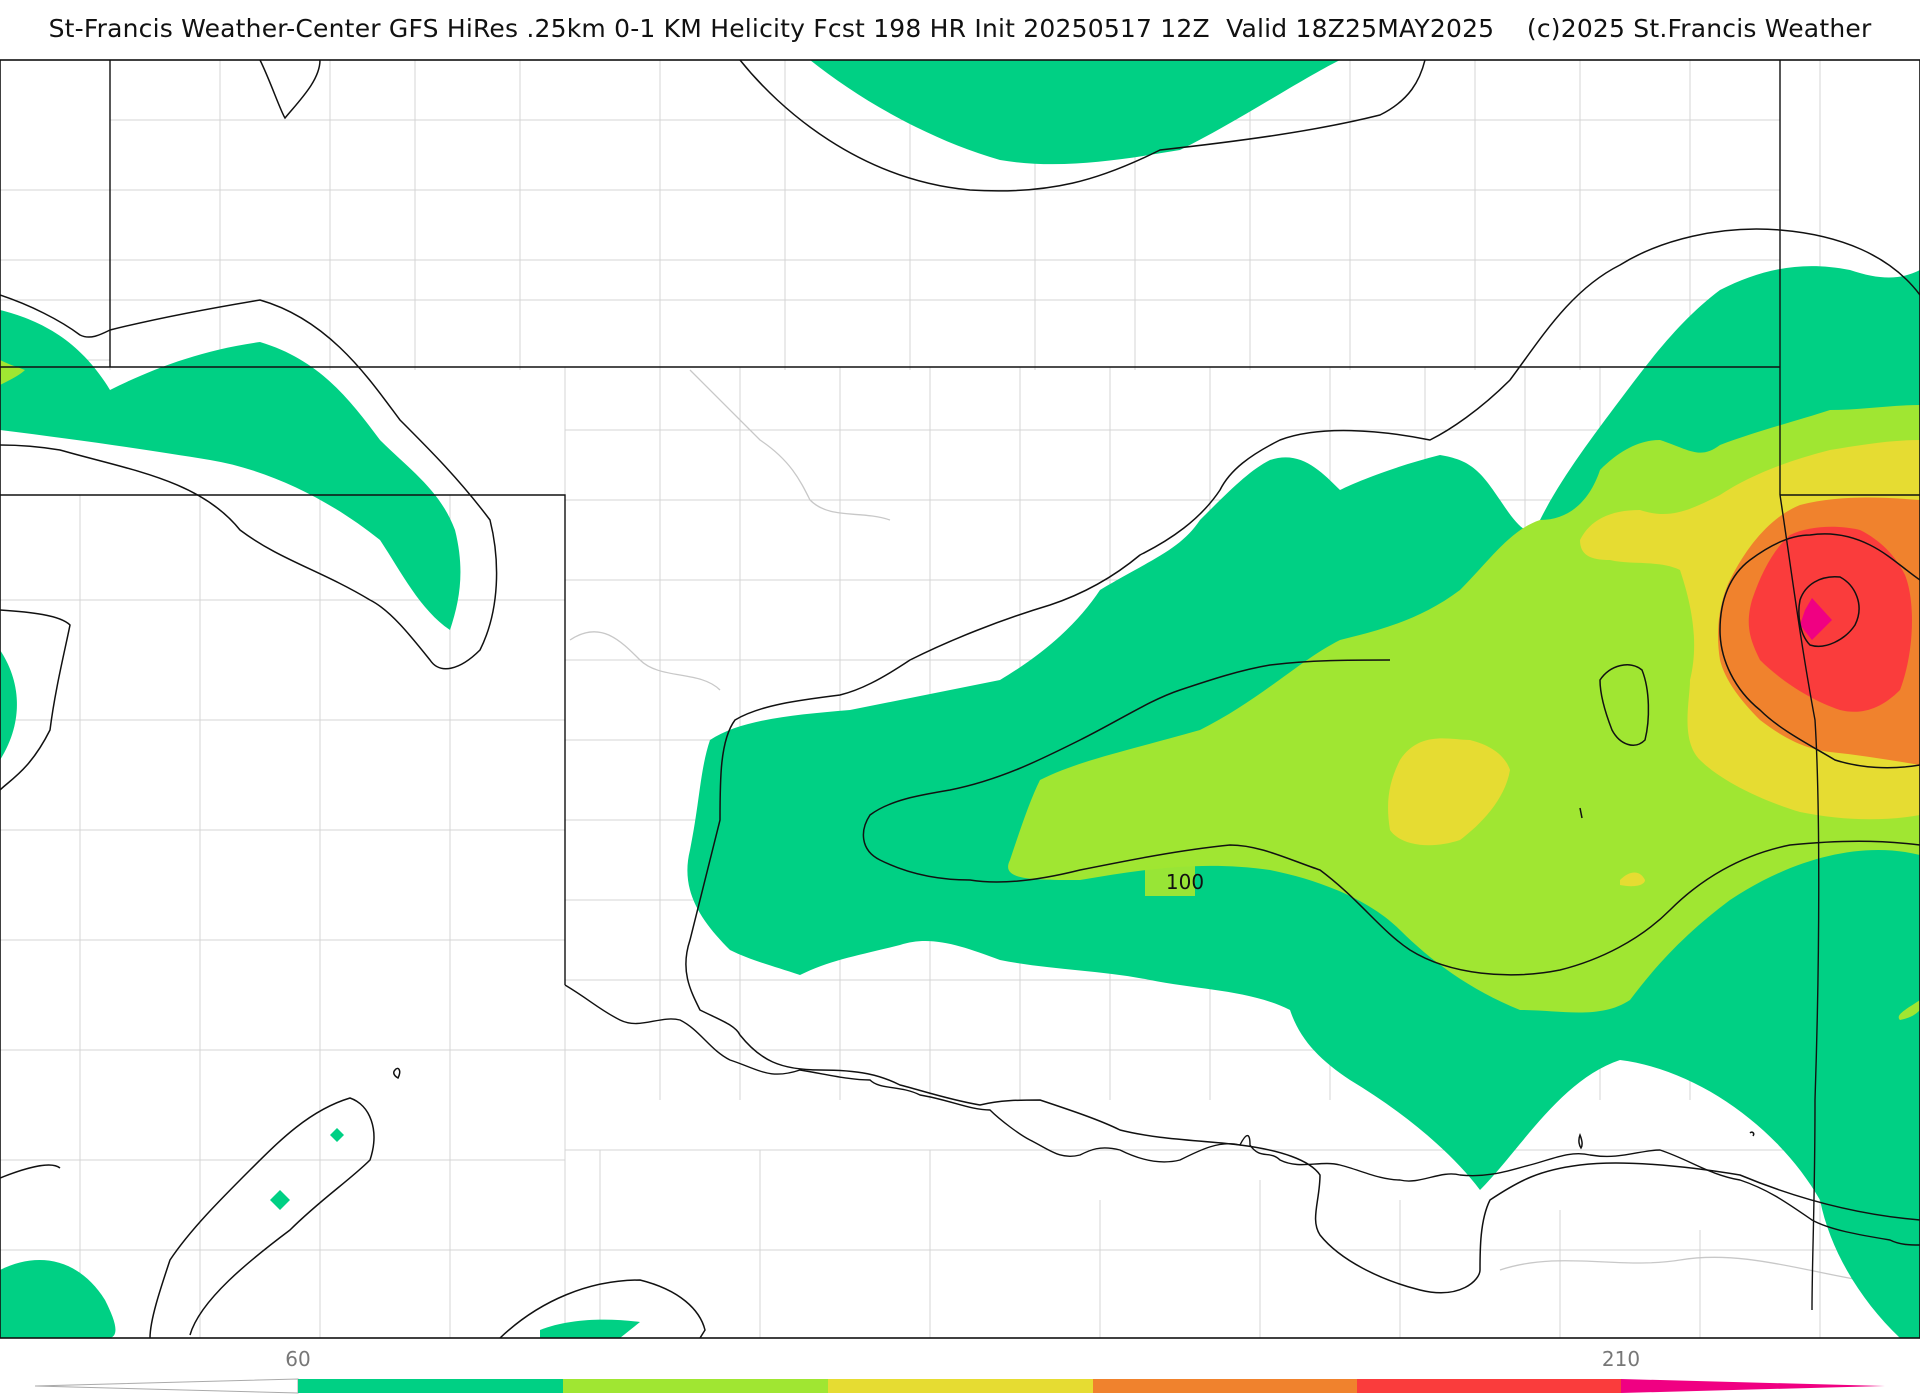  What do you see at coordinates (695, 1386) in the screenshot?
I see `colorbar-band-light-green` at bounding box center [695, 1386].